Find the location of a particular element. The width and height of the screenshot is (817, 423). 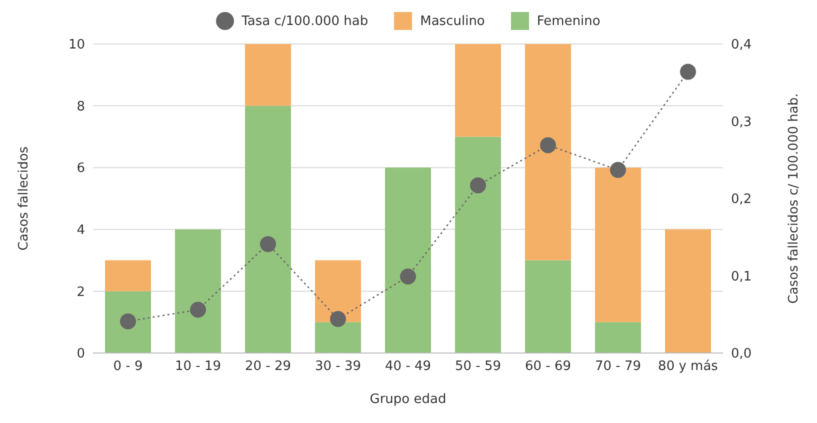

y2-tick-label: 0,1 is located at coordinates (741, 276).